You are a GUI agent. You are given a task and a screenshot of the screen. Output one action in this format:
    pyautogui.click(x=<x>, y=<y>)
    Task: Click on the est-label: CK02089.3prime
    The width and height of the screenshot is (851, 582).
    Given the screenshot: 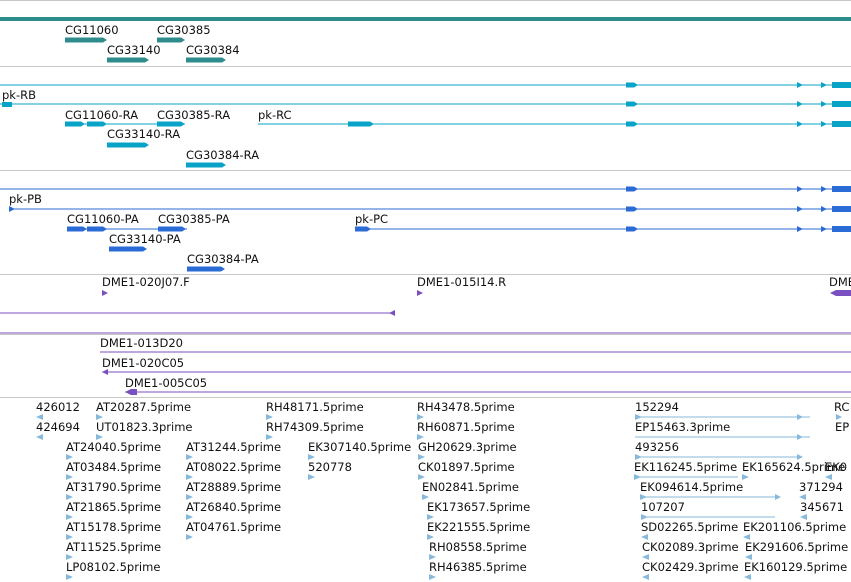 What is the action you would take?
    pyautogui.click(x=690, y=547)
    